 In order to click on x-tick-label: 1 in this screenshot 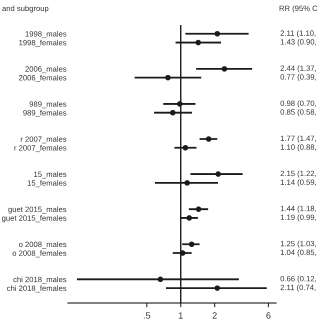, I will do `click(180, 315)`.